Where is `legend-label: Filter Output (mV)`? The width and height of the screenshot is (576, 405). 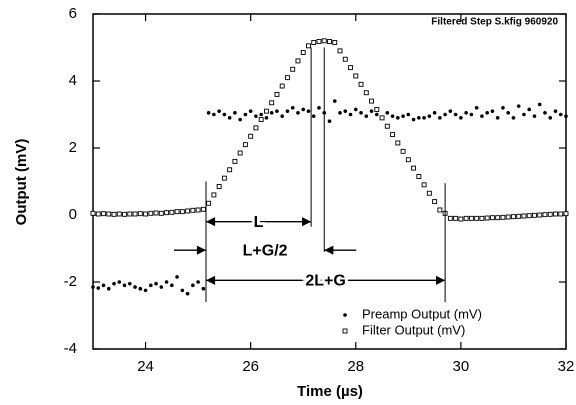
legend-label: Filter Output (mV) is located at coordinates (413, 329).